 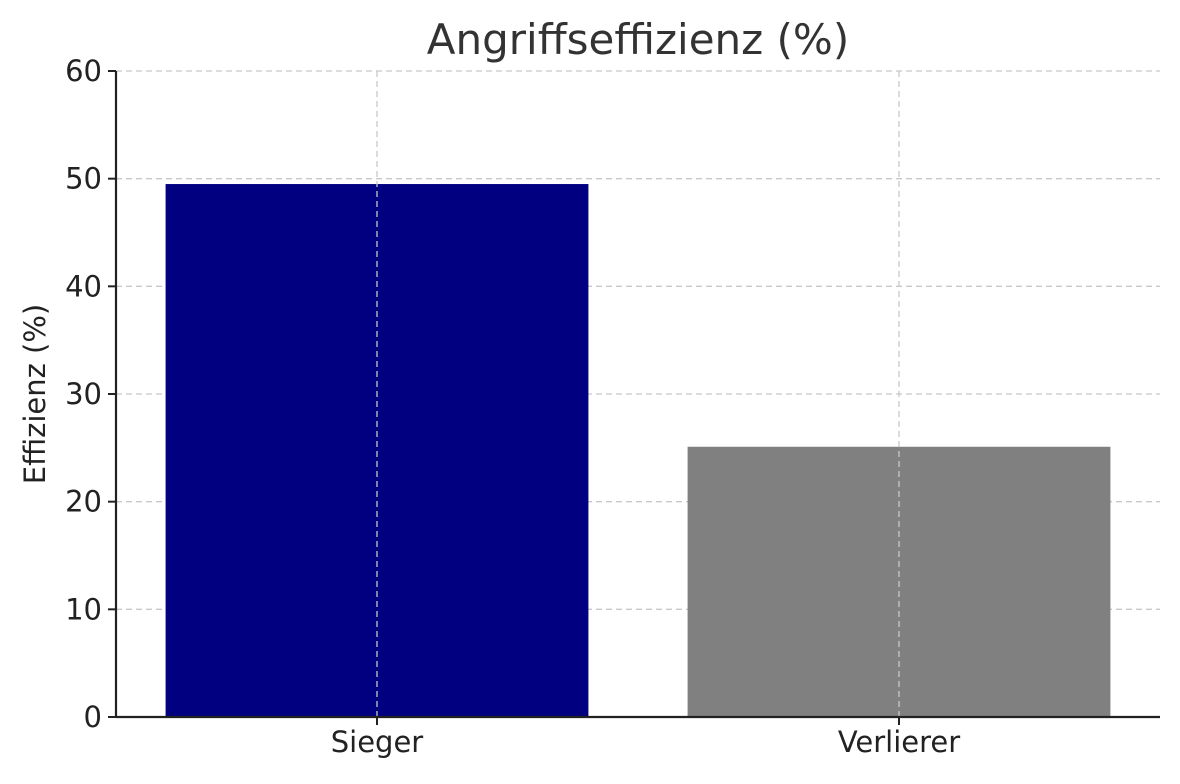 I want to click on y-axis-label: Effizienz (%), so click(x=35, y=394).